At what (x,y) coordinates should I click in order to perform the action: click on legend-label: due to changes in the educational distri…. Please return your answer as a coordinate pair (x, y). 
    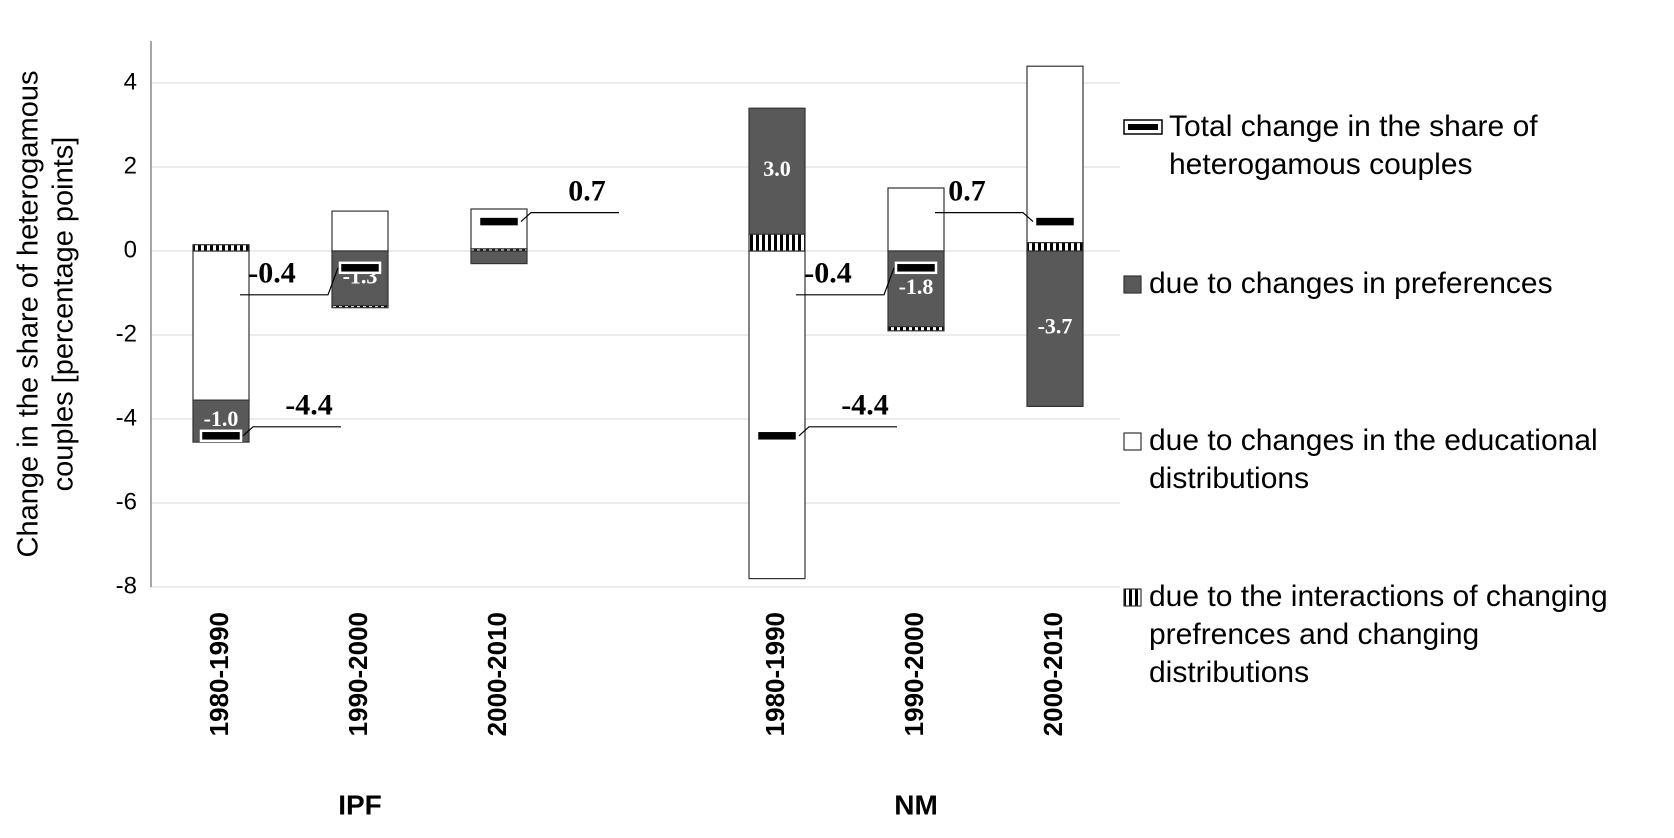
    Looking at the image, I should click on (1373, 459).